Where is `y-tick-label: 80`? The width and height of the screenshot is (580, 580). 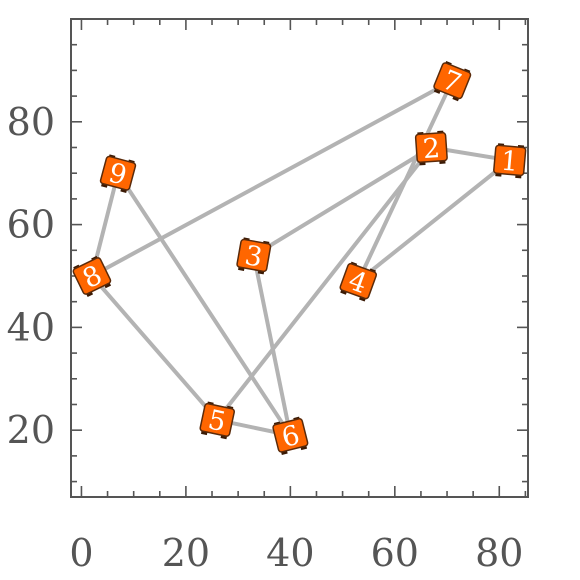
y-tick-label: 80 is located at coordinates (31, 122).